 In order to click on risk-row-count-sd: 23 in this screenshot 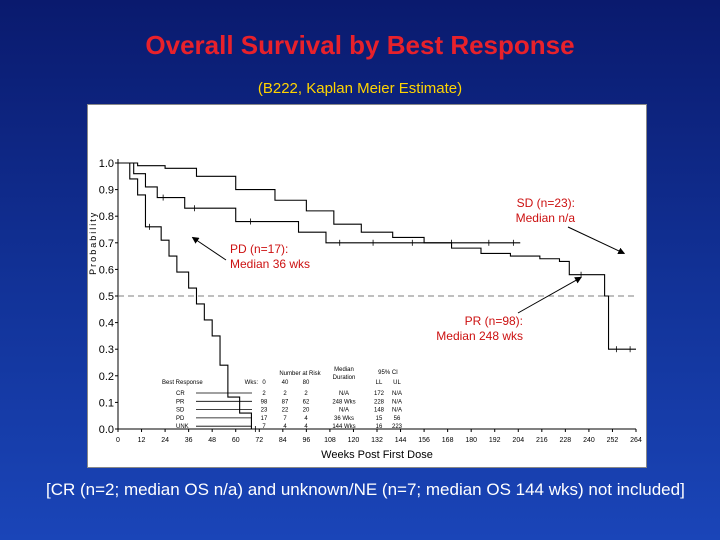, I will do `click(264, 411)`.